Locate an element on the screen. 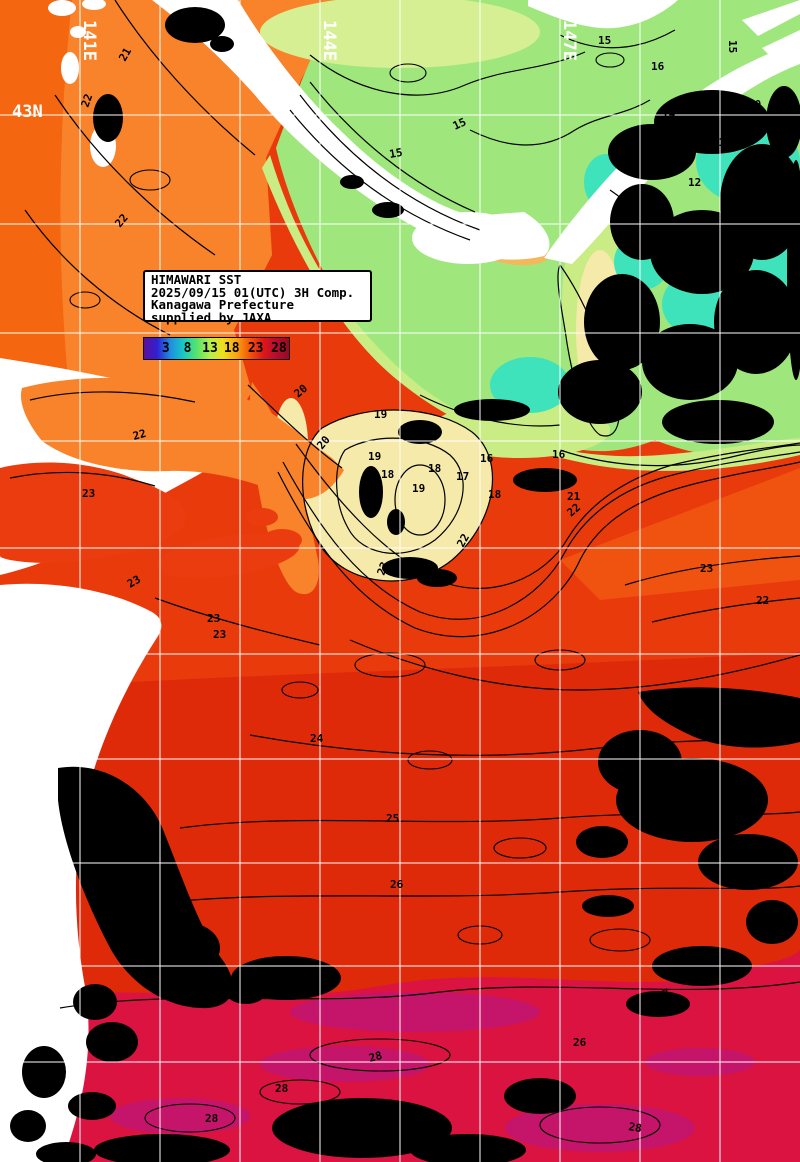  colorbar-tick: 3 is located at coordinates (165, 348).